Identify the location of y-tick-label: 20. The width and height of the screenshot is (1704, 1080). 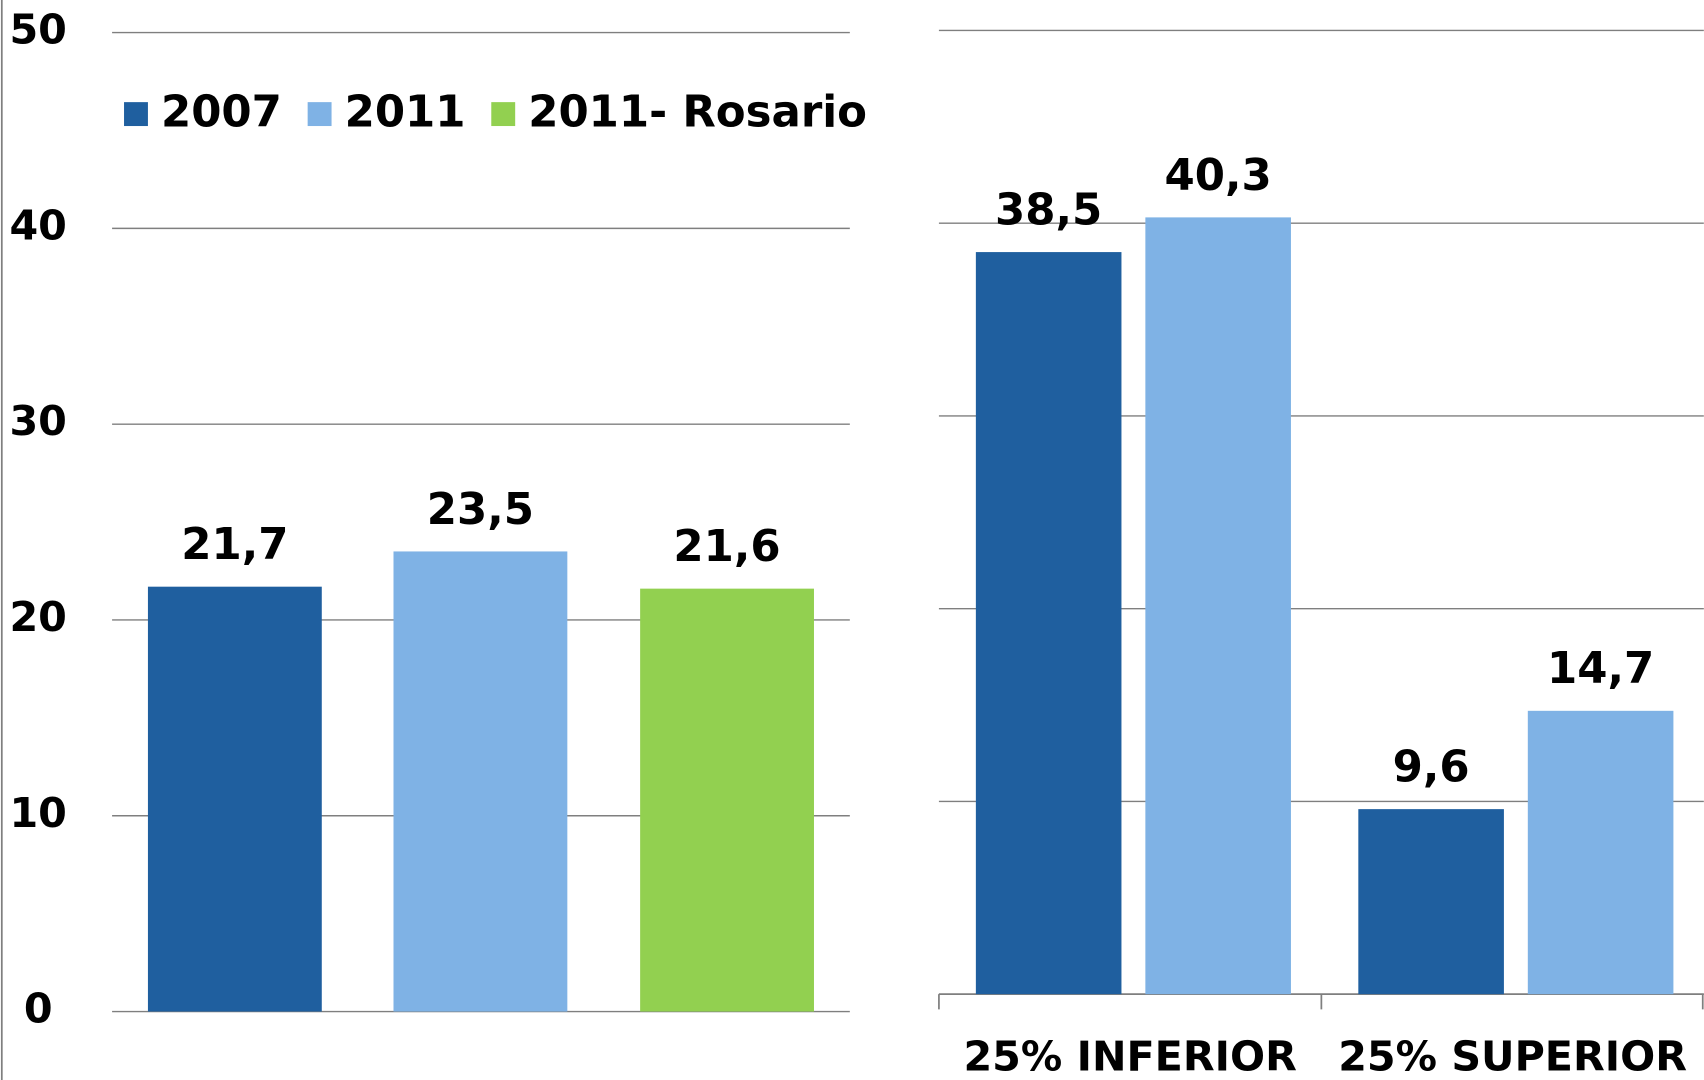
(37, 617).